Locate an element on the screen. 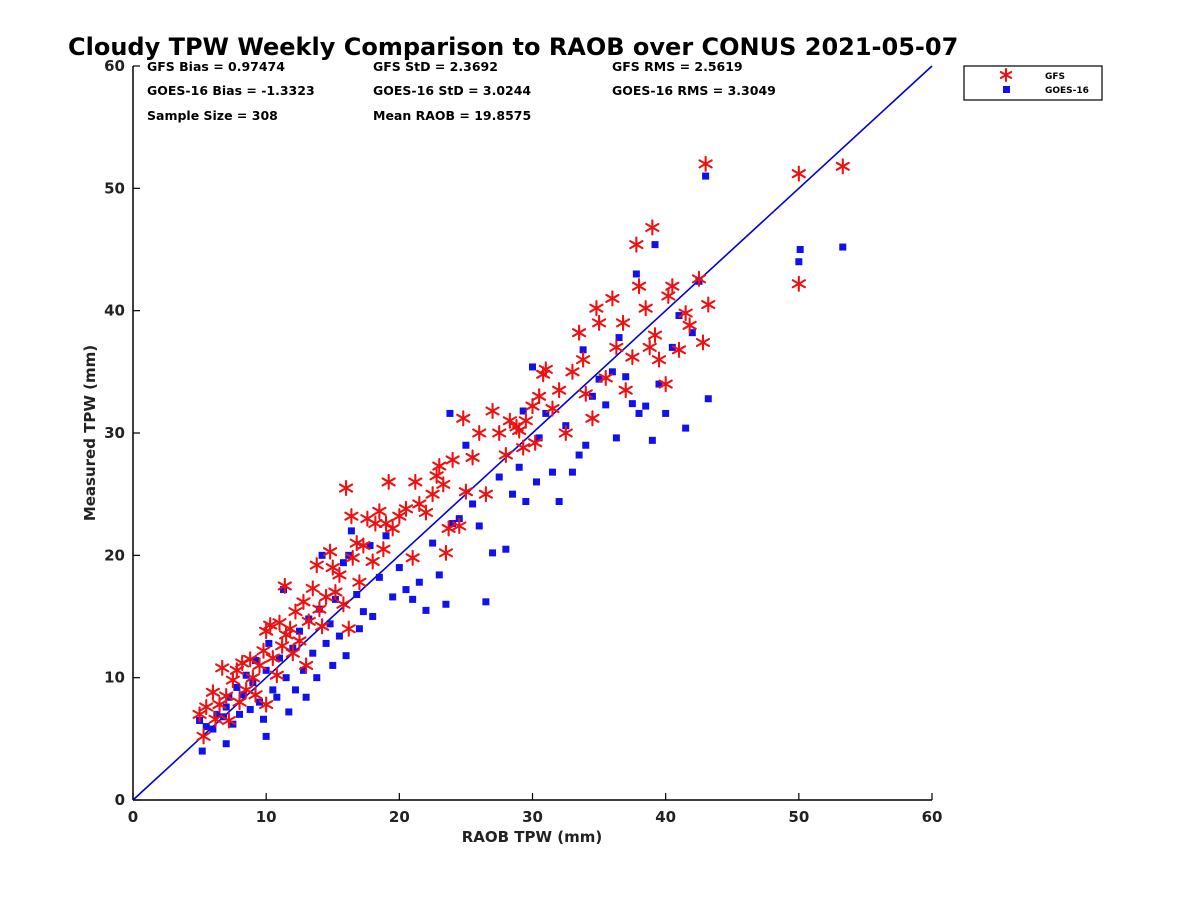 This screenshot has height=900, width=1200. stat-gfs-bias: GFS Bias = 0.97474 is located at coordinates (216, 66).